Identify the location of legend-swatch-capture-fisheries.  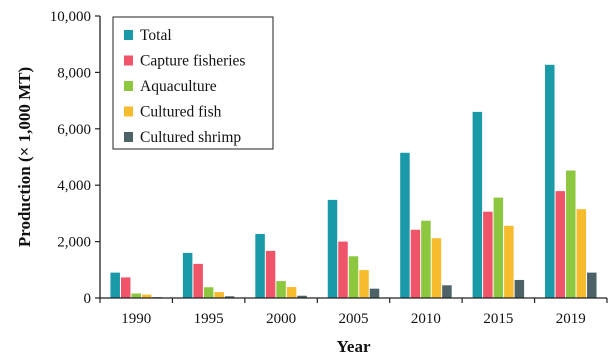
(128, 61).